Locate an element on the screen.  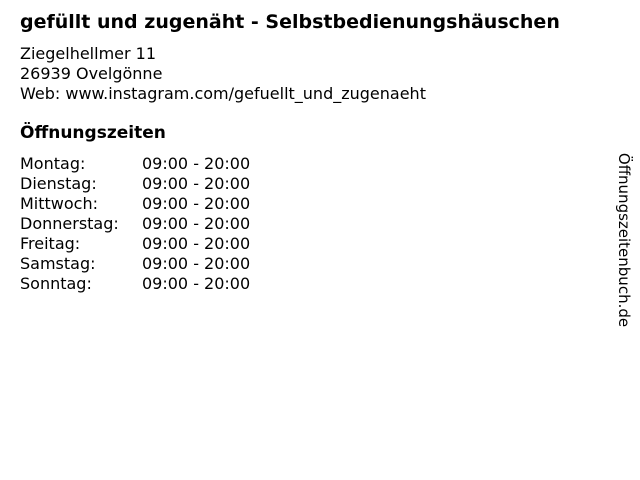
address-city: 26939 Ovelgönne is located at coordinates (91, 73).